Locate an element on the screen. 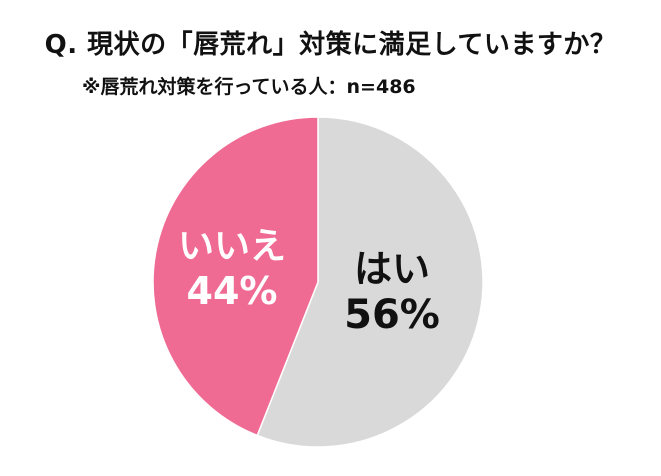 This screenshot has width=661, height=476. slice-label-2: いいえ is located at coordinates (232, 246).